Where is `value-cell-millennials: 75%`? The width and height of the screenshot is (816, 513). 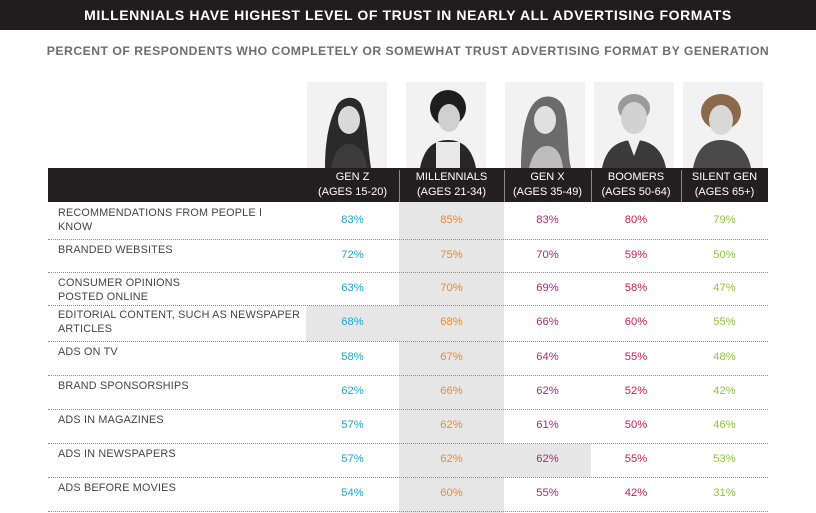 value-cell-millennials: 75% is located at coordinates (451, 254).